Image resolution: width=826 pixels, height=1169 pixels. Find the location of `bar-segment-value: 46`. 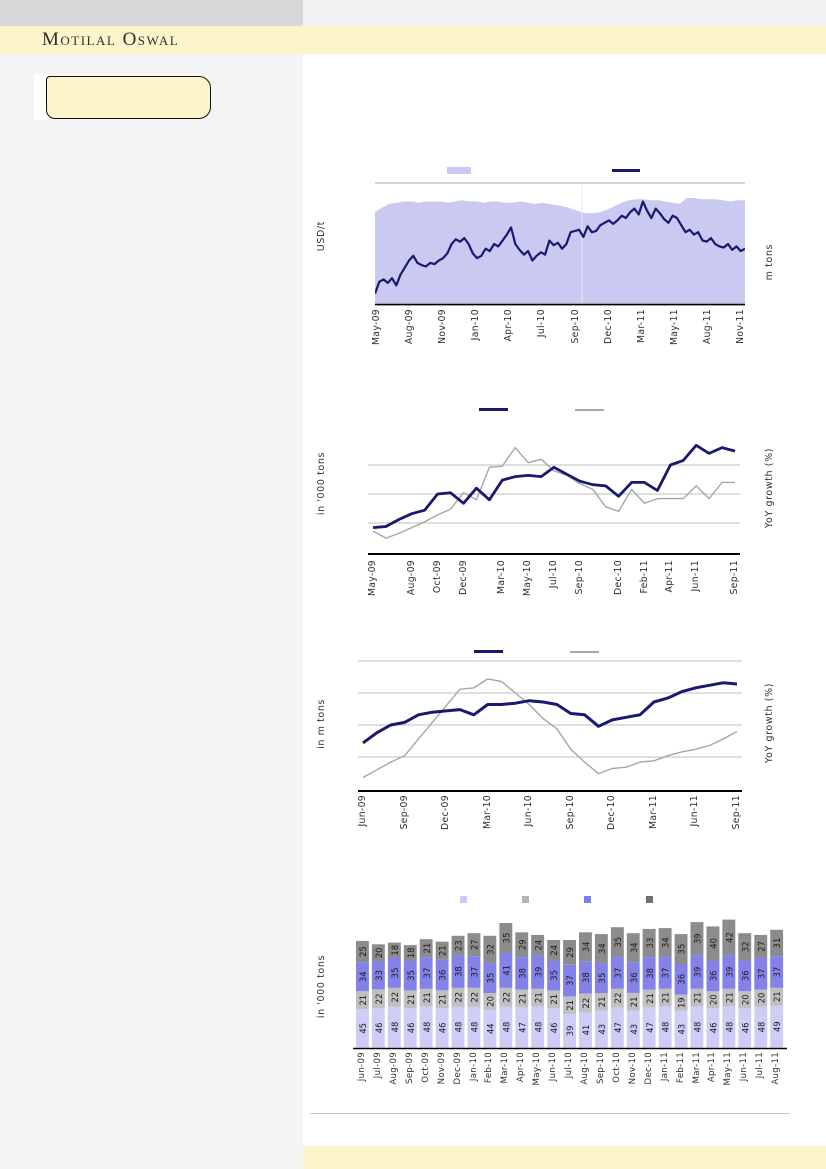

bar-segment-value: 46 is located at coordinates (411, 1028).